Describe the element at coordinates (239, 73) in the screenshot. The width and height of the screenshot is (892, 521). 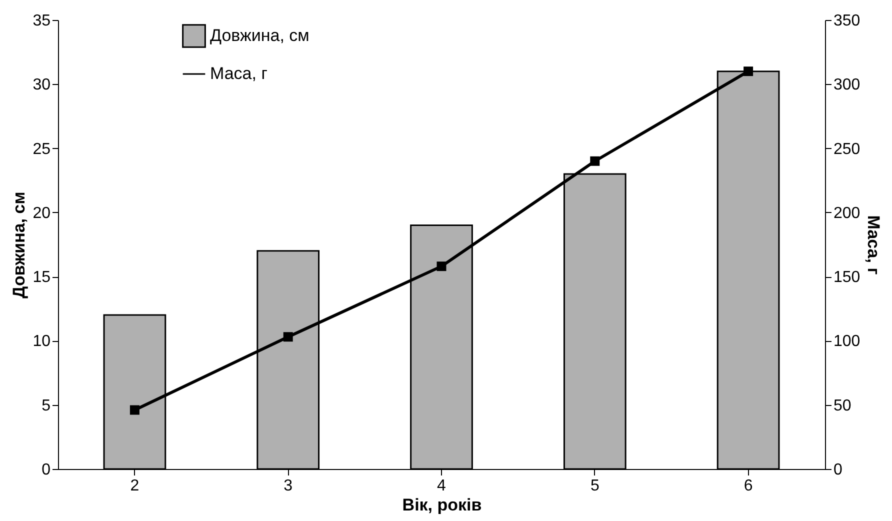
I see `legend-label: Маса, г` at that location.